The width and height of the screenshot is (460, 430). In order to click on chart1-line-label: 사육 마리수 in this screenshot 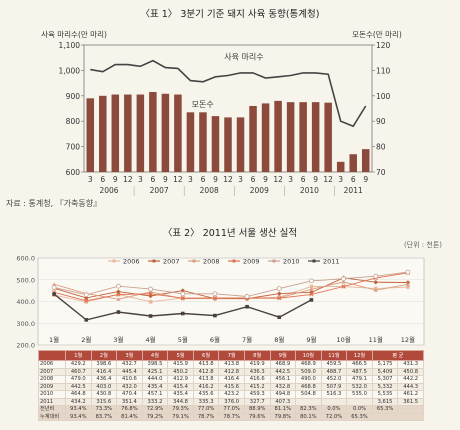, I will do `click(243, 56)`.